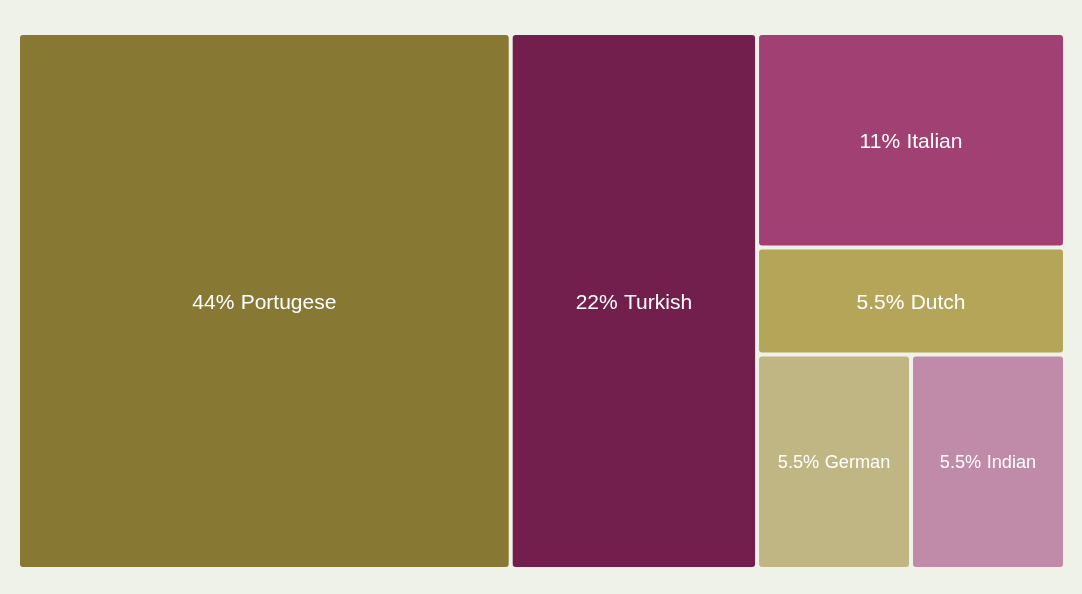 This screenshot has height=594, width=1082. Describe the element at coordinates (596, 301) in the screenshot. I see `data-label: 22%` at that location.